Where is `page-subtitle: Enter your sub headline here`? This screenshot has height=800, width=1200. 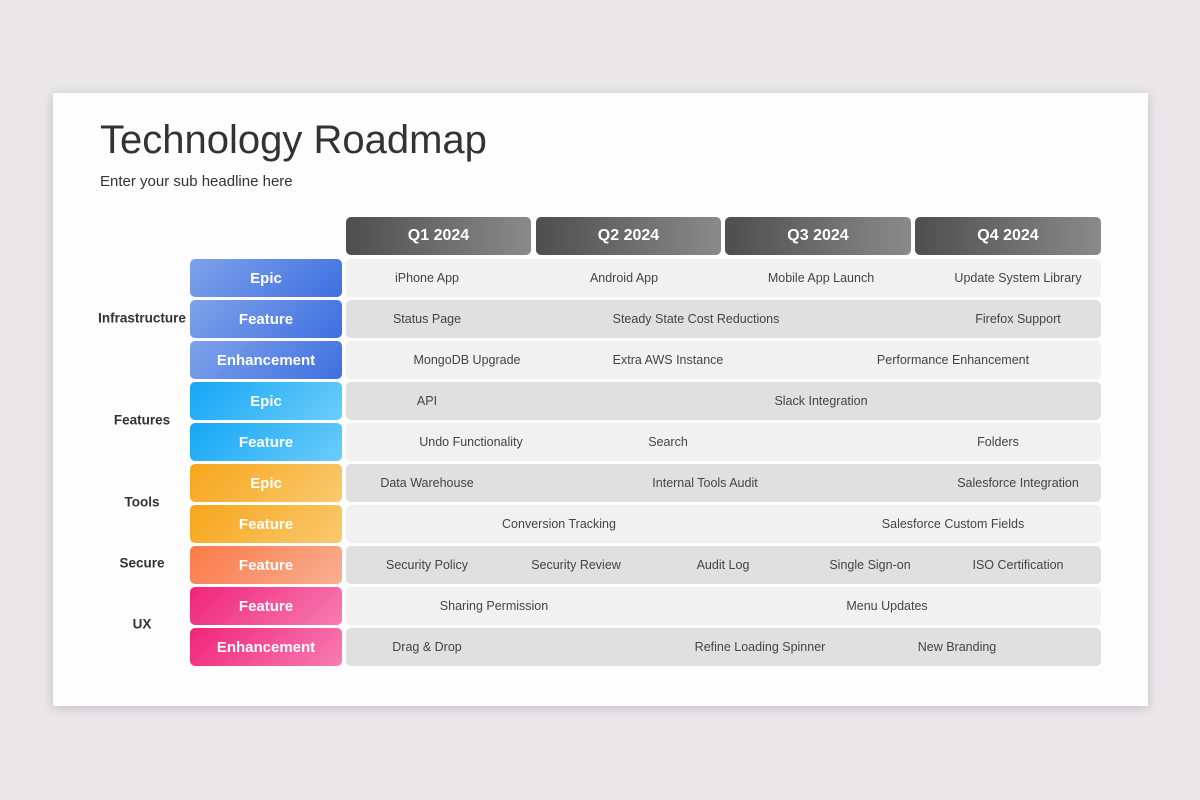 page-subtitle: Enter your sub headline here is located at coordinates (196, 181).